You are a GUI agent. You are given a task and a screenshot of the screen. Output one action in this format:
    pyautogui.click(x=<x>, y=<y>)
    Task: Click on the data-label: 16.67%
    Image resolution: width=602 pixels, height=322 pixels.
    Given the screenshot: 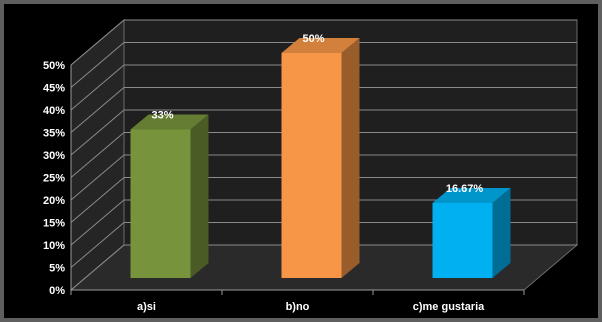 What is the action you would take?
    pyautogui.click(x=465, y=189)
    